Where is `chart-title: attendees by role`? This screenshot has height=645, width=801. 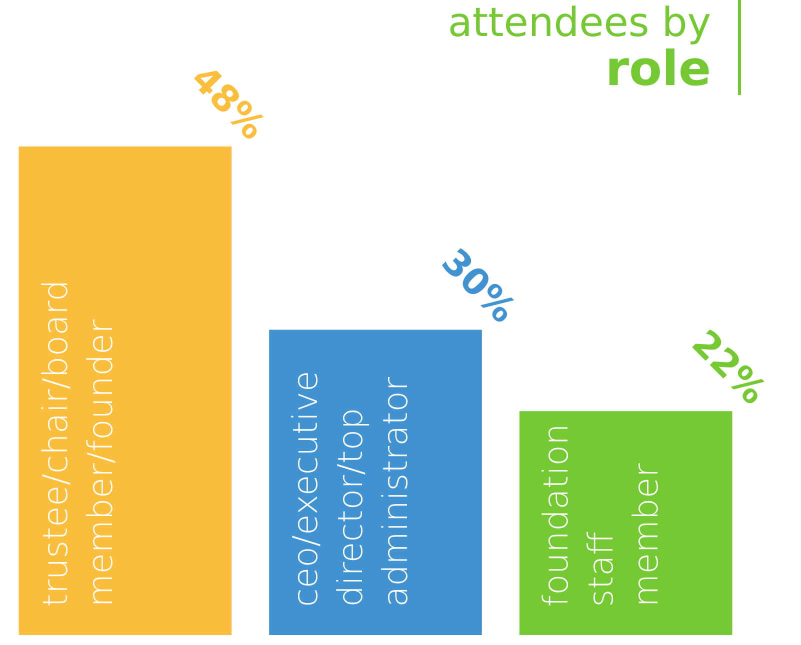
chart-title: attendees by role is located at coordinates (579, 48).